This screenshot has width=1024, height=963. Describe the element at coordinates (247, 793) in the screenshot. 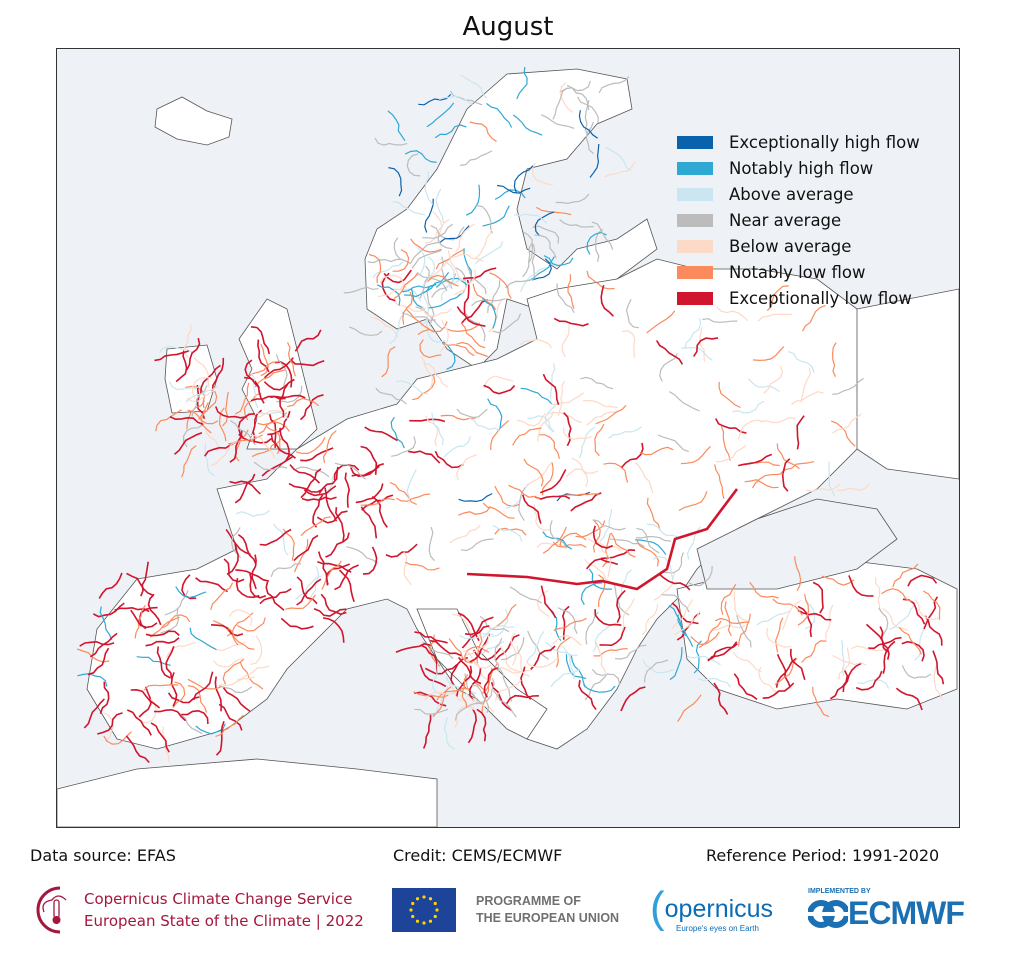

I see `land-africa` at that location.